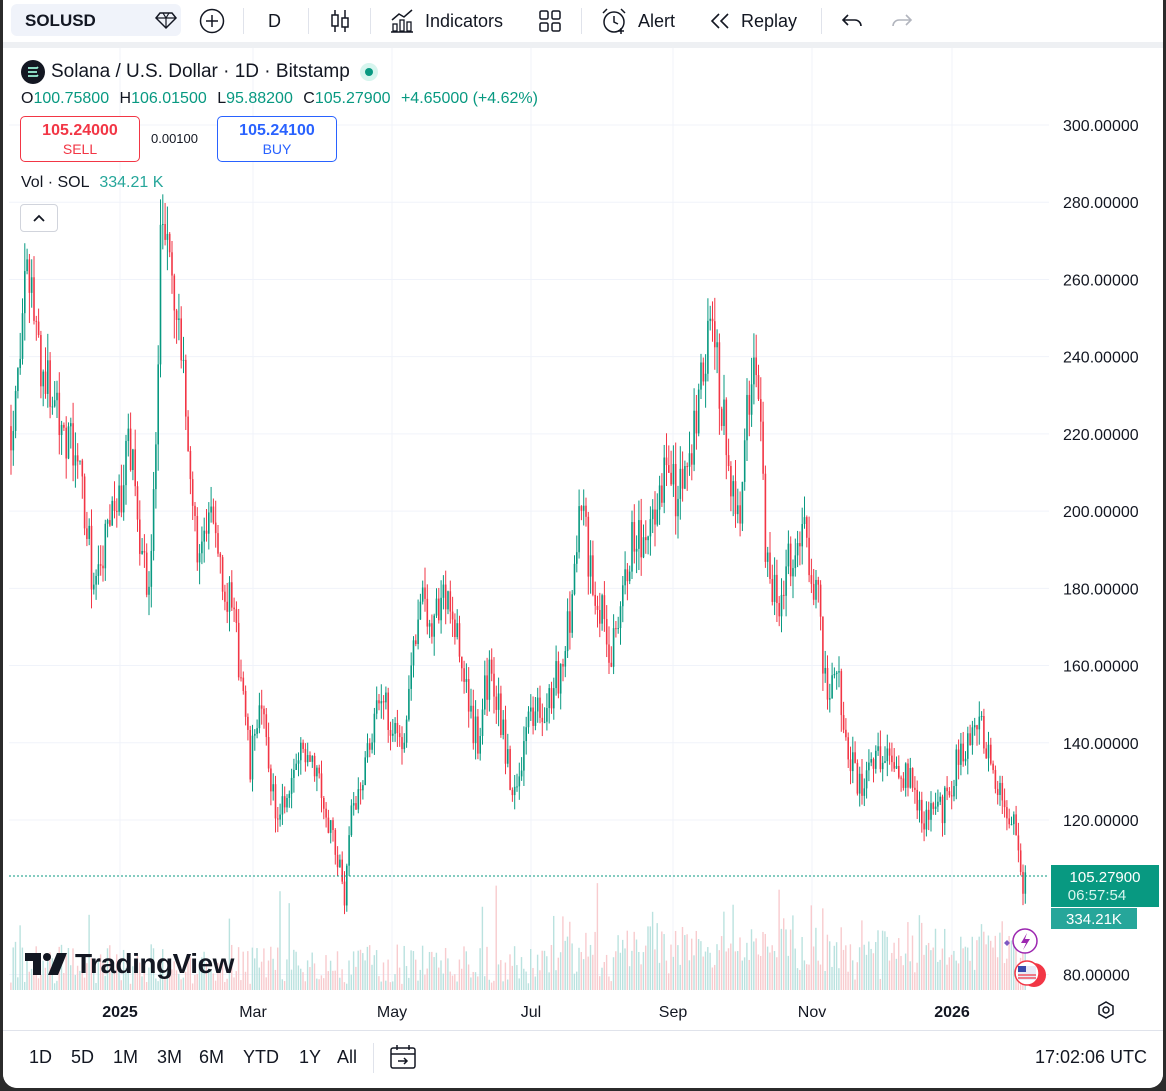 The height and width of the screenshot is (1091, 1166). Describe the element at coordinates (1021, 941) in the screenshot. I see `lightning-event-badge` at that location.